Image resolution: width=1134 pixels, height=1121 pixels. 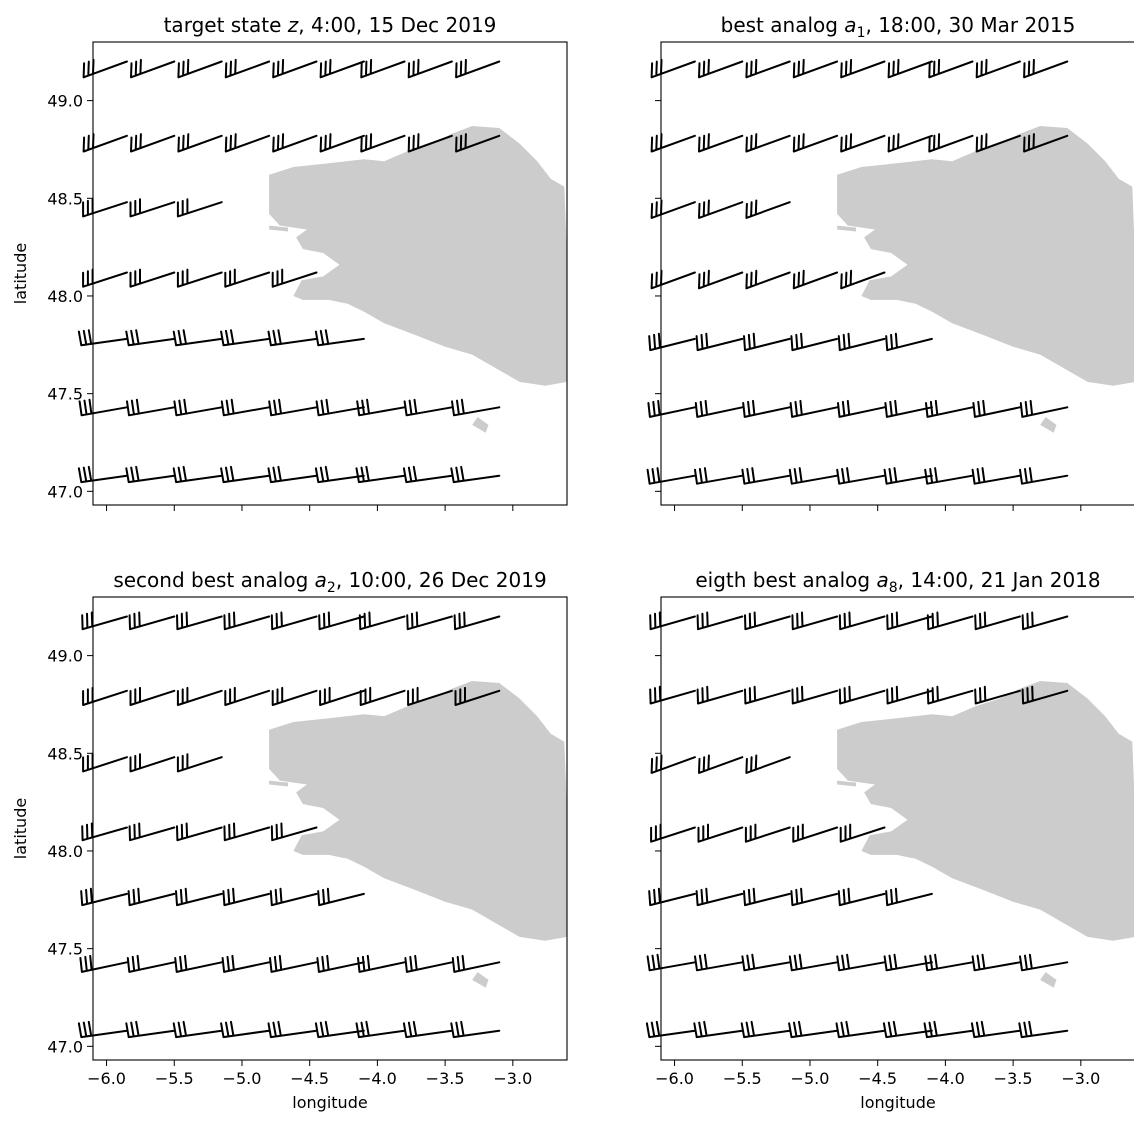 I want to click on x-tick-label: −5.5, so click(x=174, y=1078).